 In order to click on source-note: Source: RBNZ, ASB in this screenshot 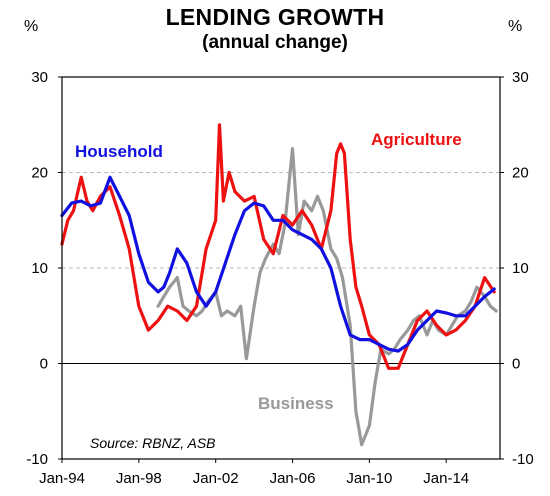, I will do `click(153, 443)`.